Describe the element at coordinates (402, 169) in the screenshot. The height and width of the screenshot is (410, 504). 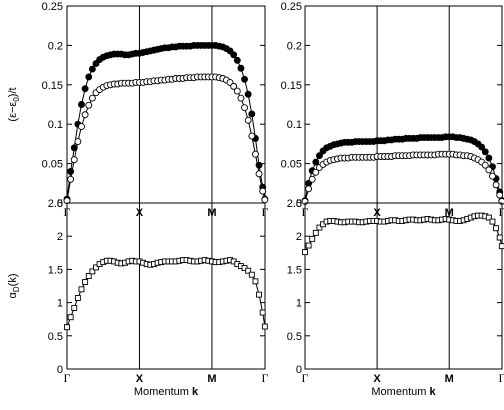
I see `series-filled-circle` at that location.